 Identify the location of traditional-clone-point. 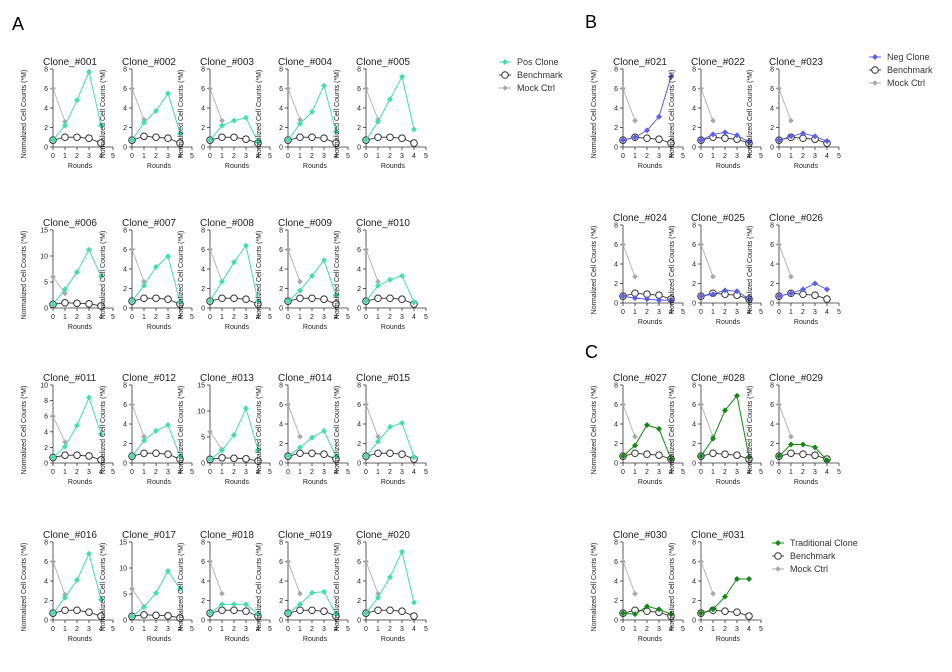
(778, 543).